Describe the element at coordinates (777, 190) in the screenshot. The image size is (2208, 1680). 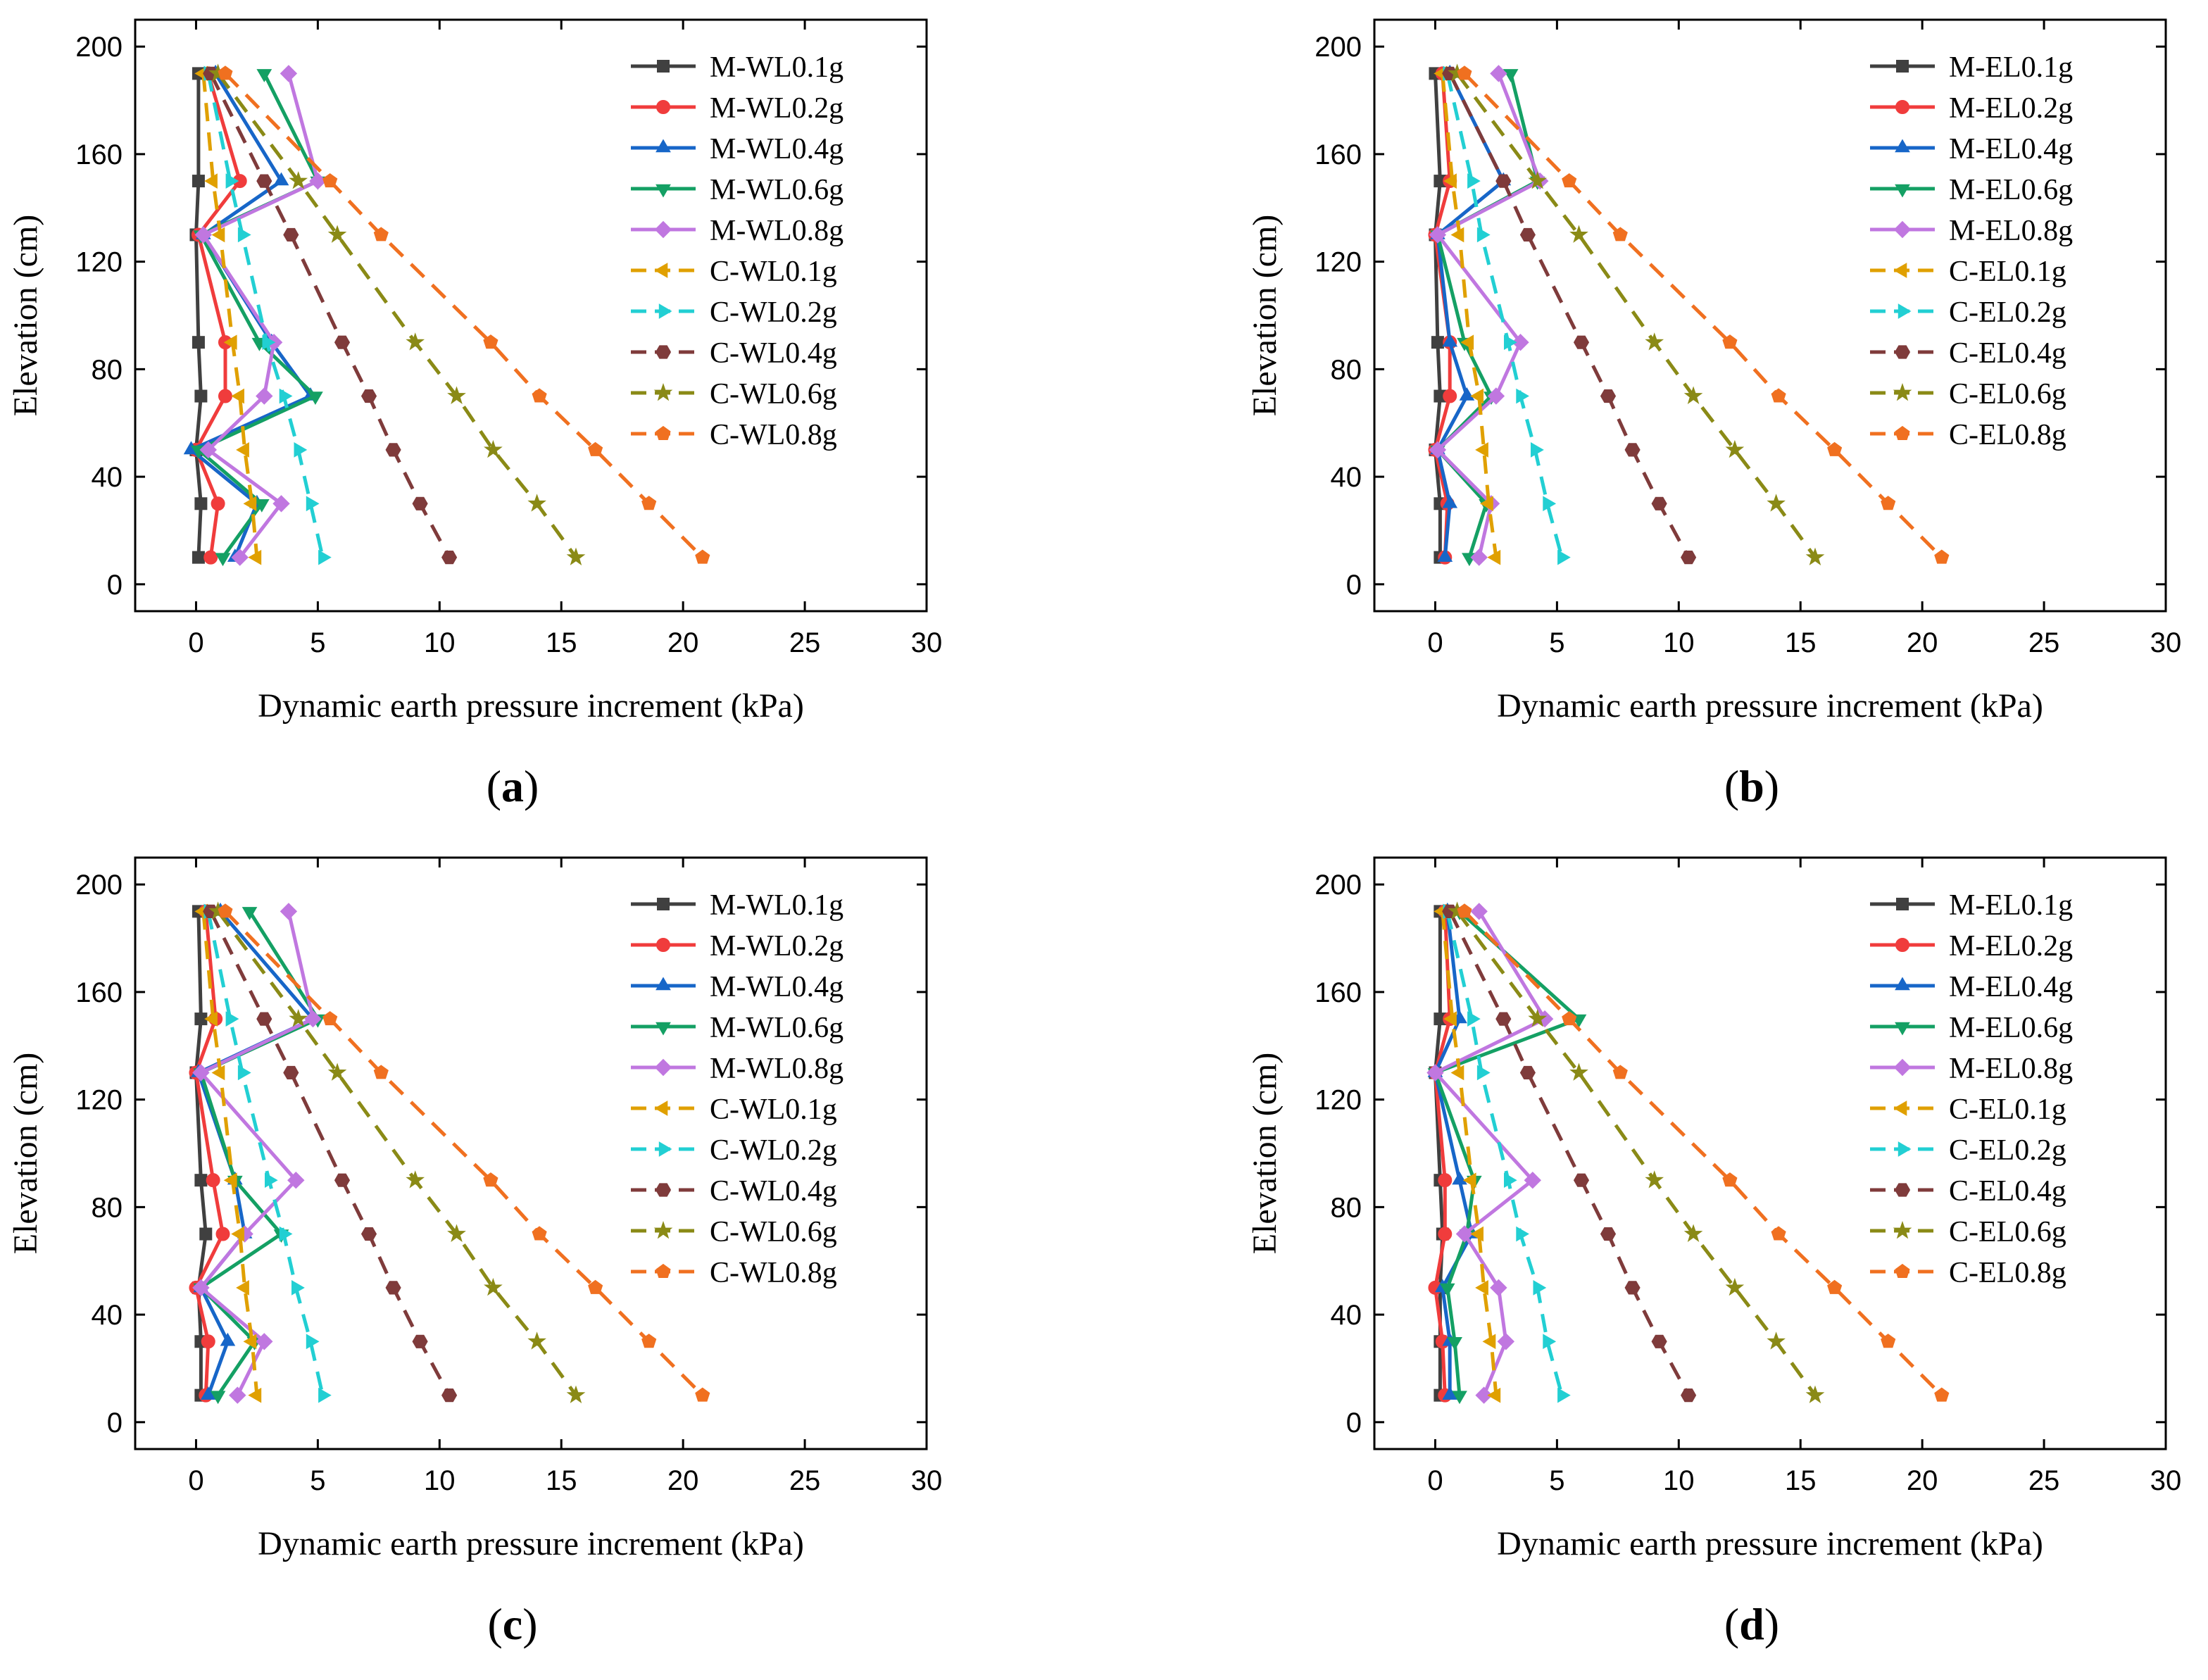
I see `legend-label: M-WL0.6g` at that location.